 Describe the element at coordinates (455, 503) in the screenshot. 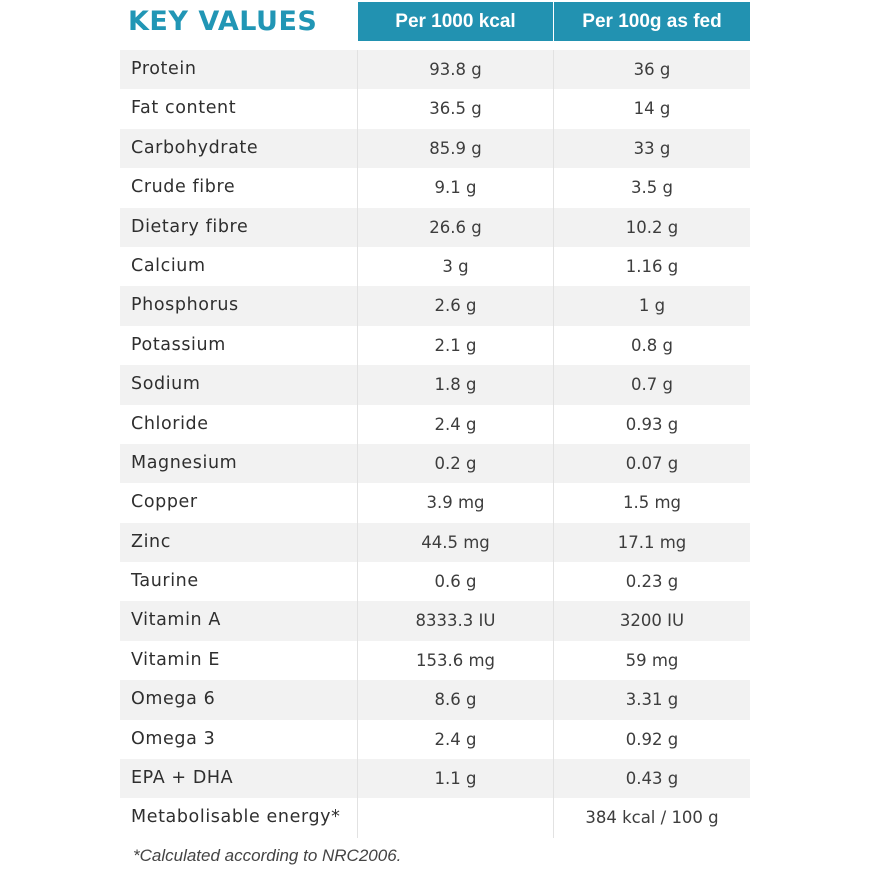

I see `value-per-1000-kcal: 3.9 mg` at that location.